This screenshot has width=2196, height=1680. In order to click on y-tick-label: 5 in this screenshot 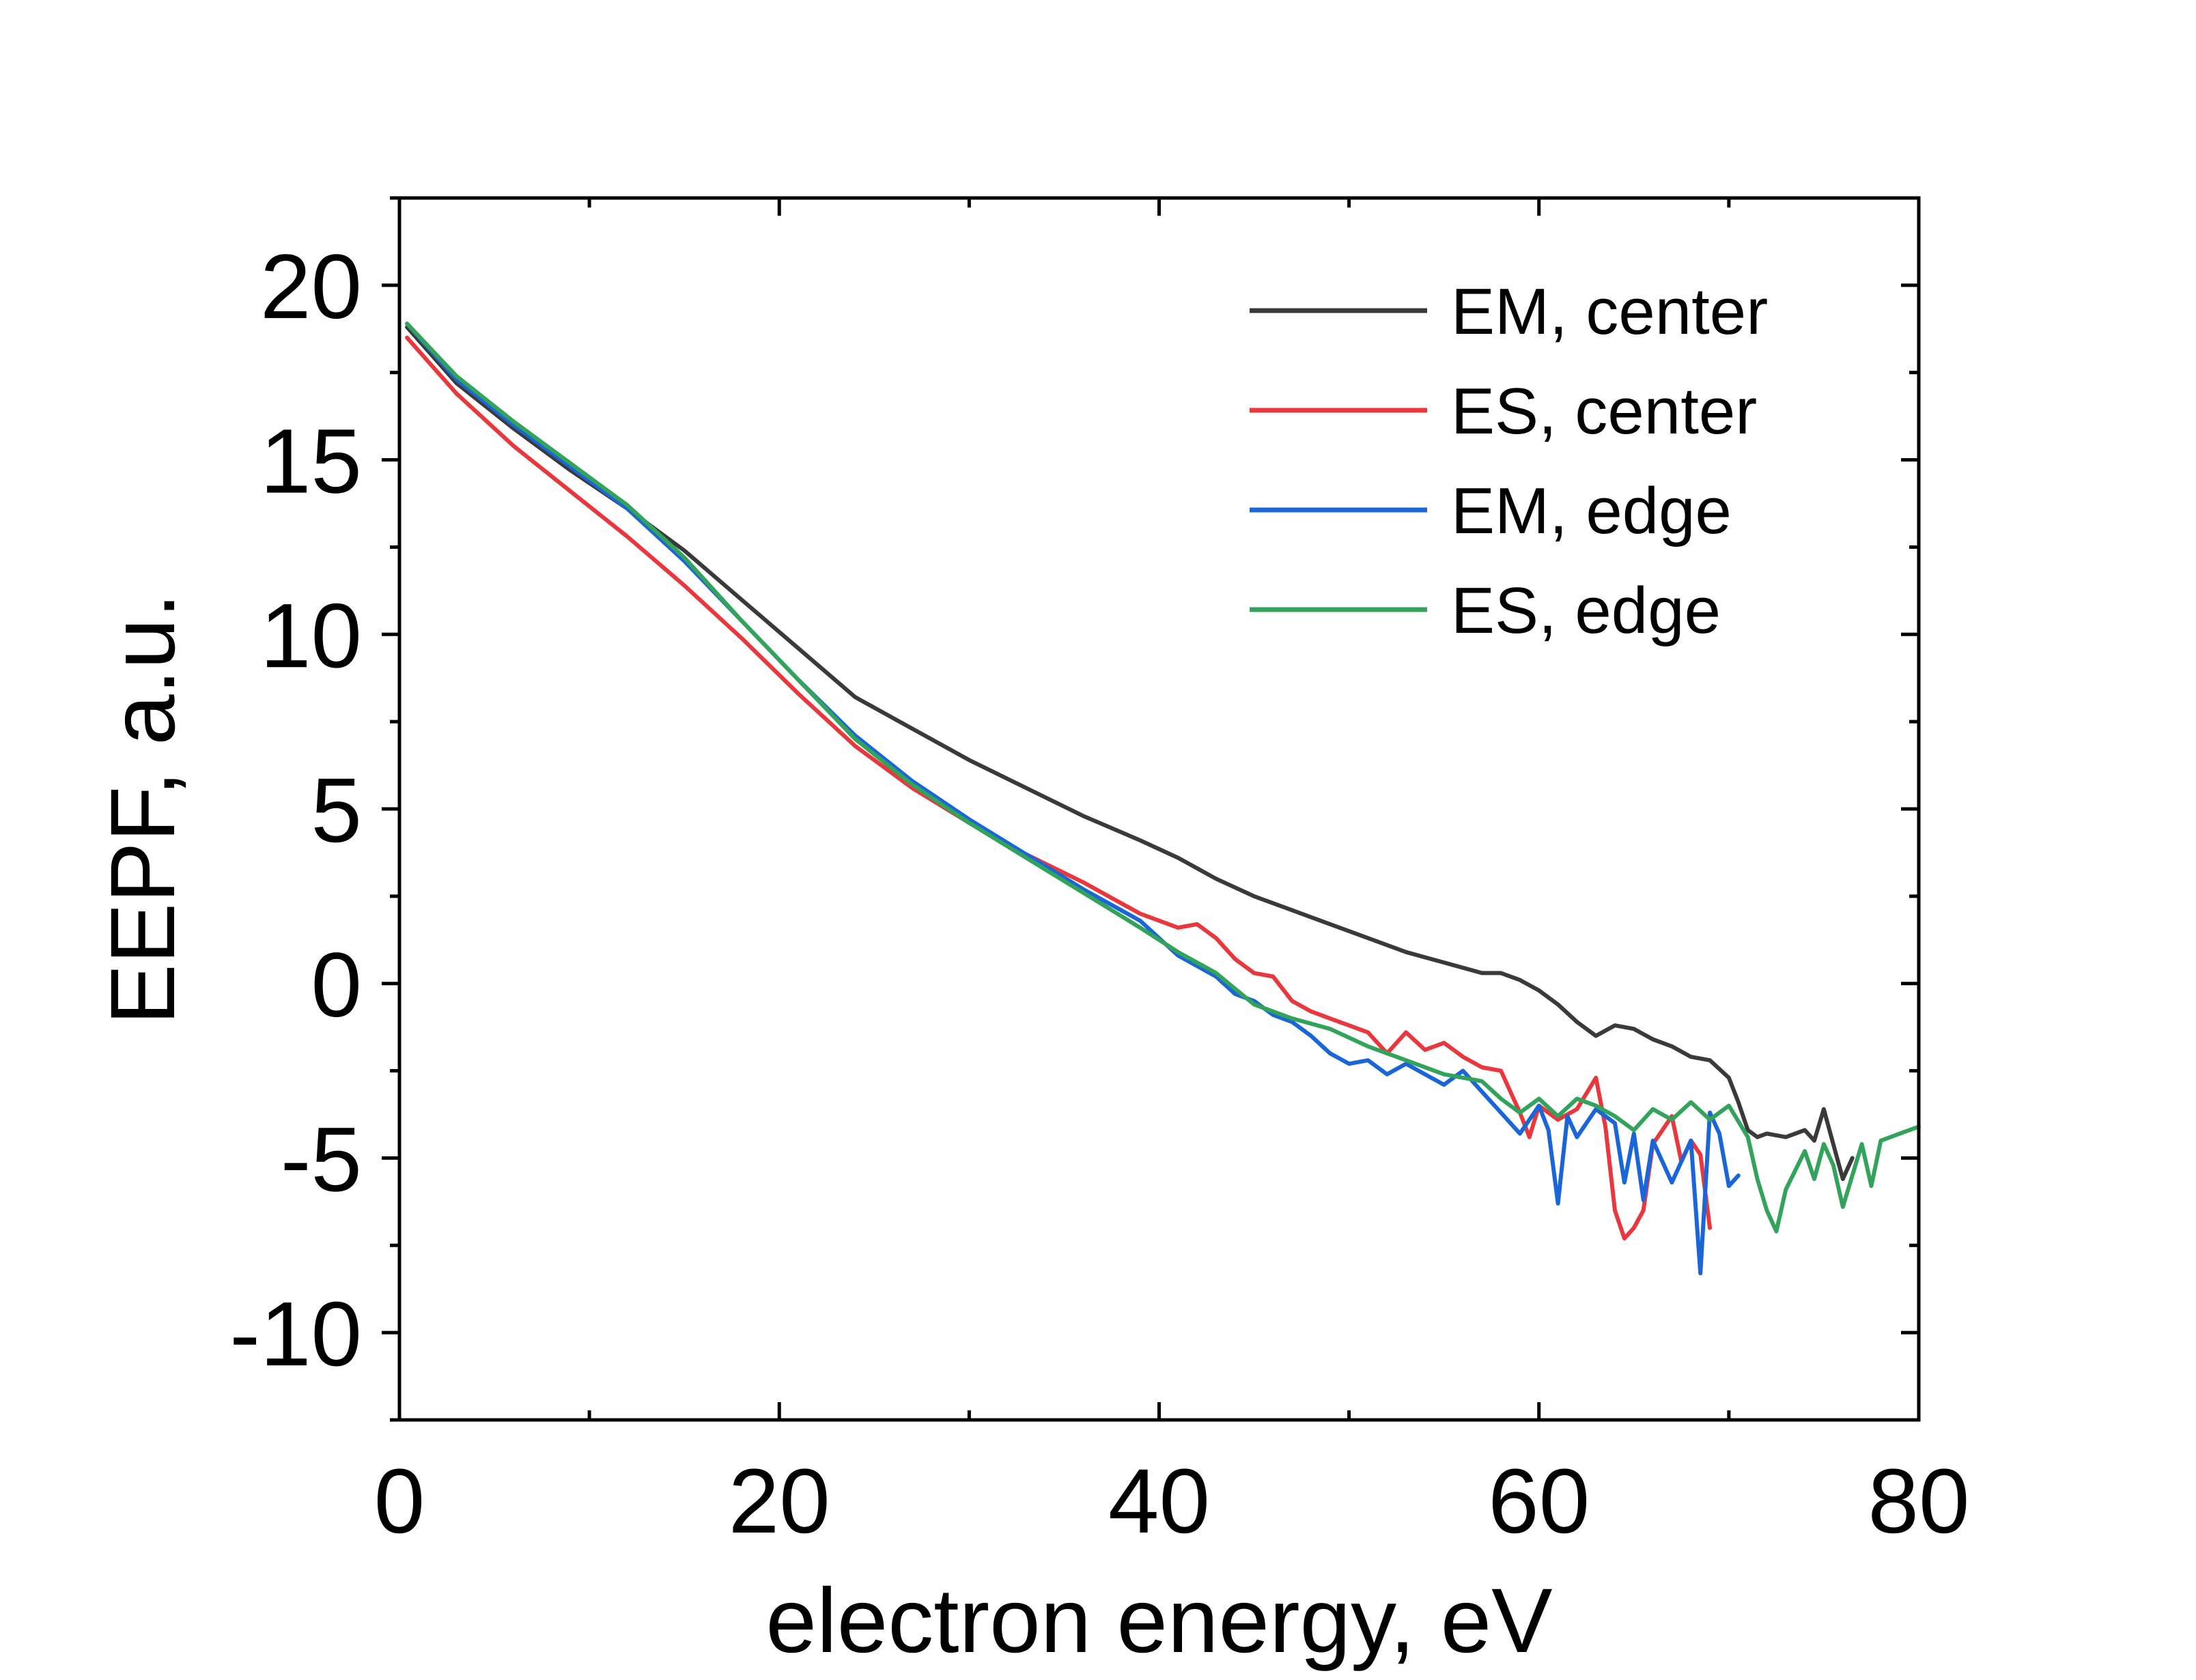, I will do `click(336, 811)`.